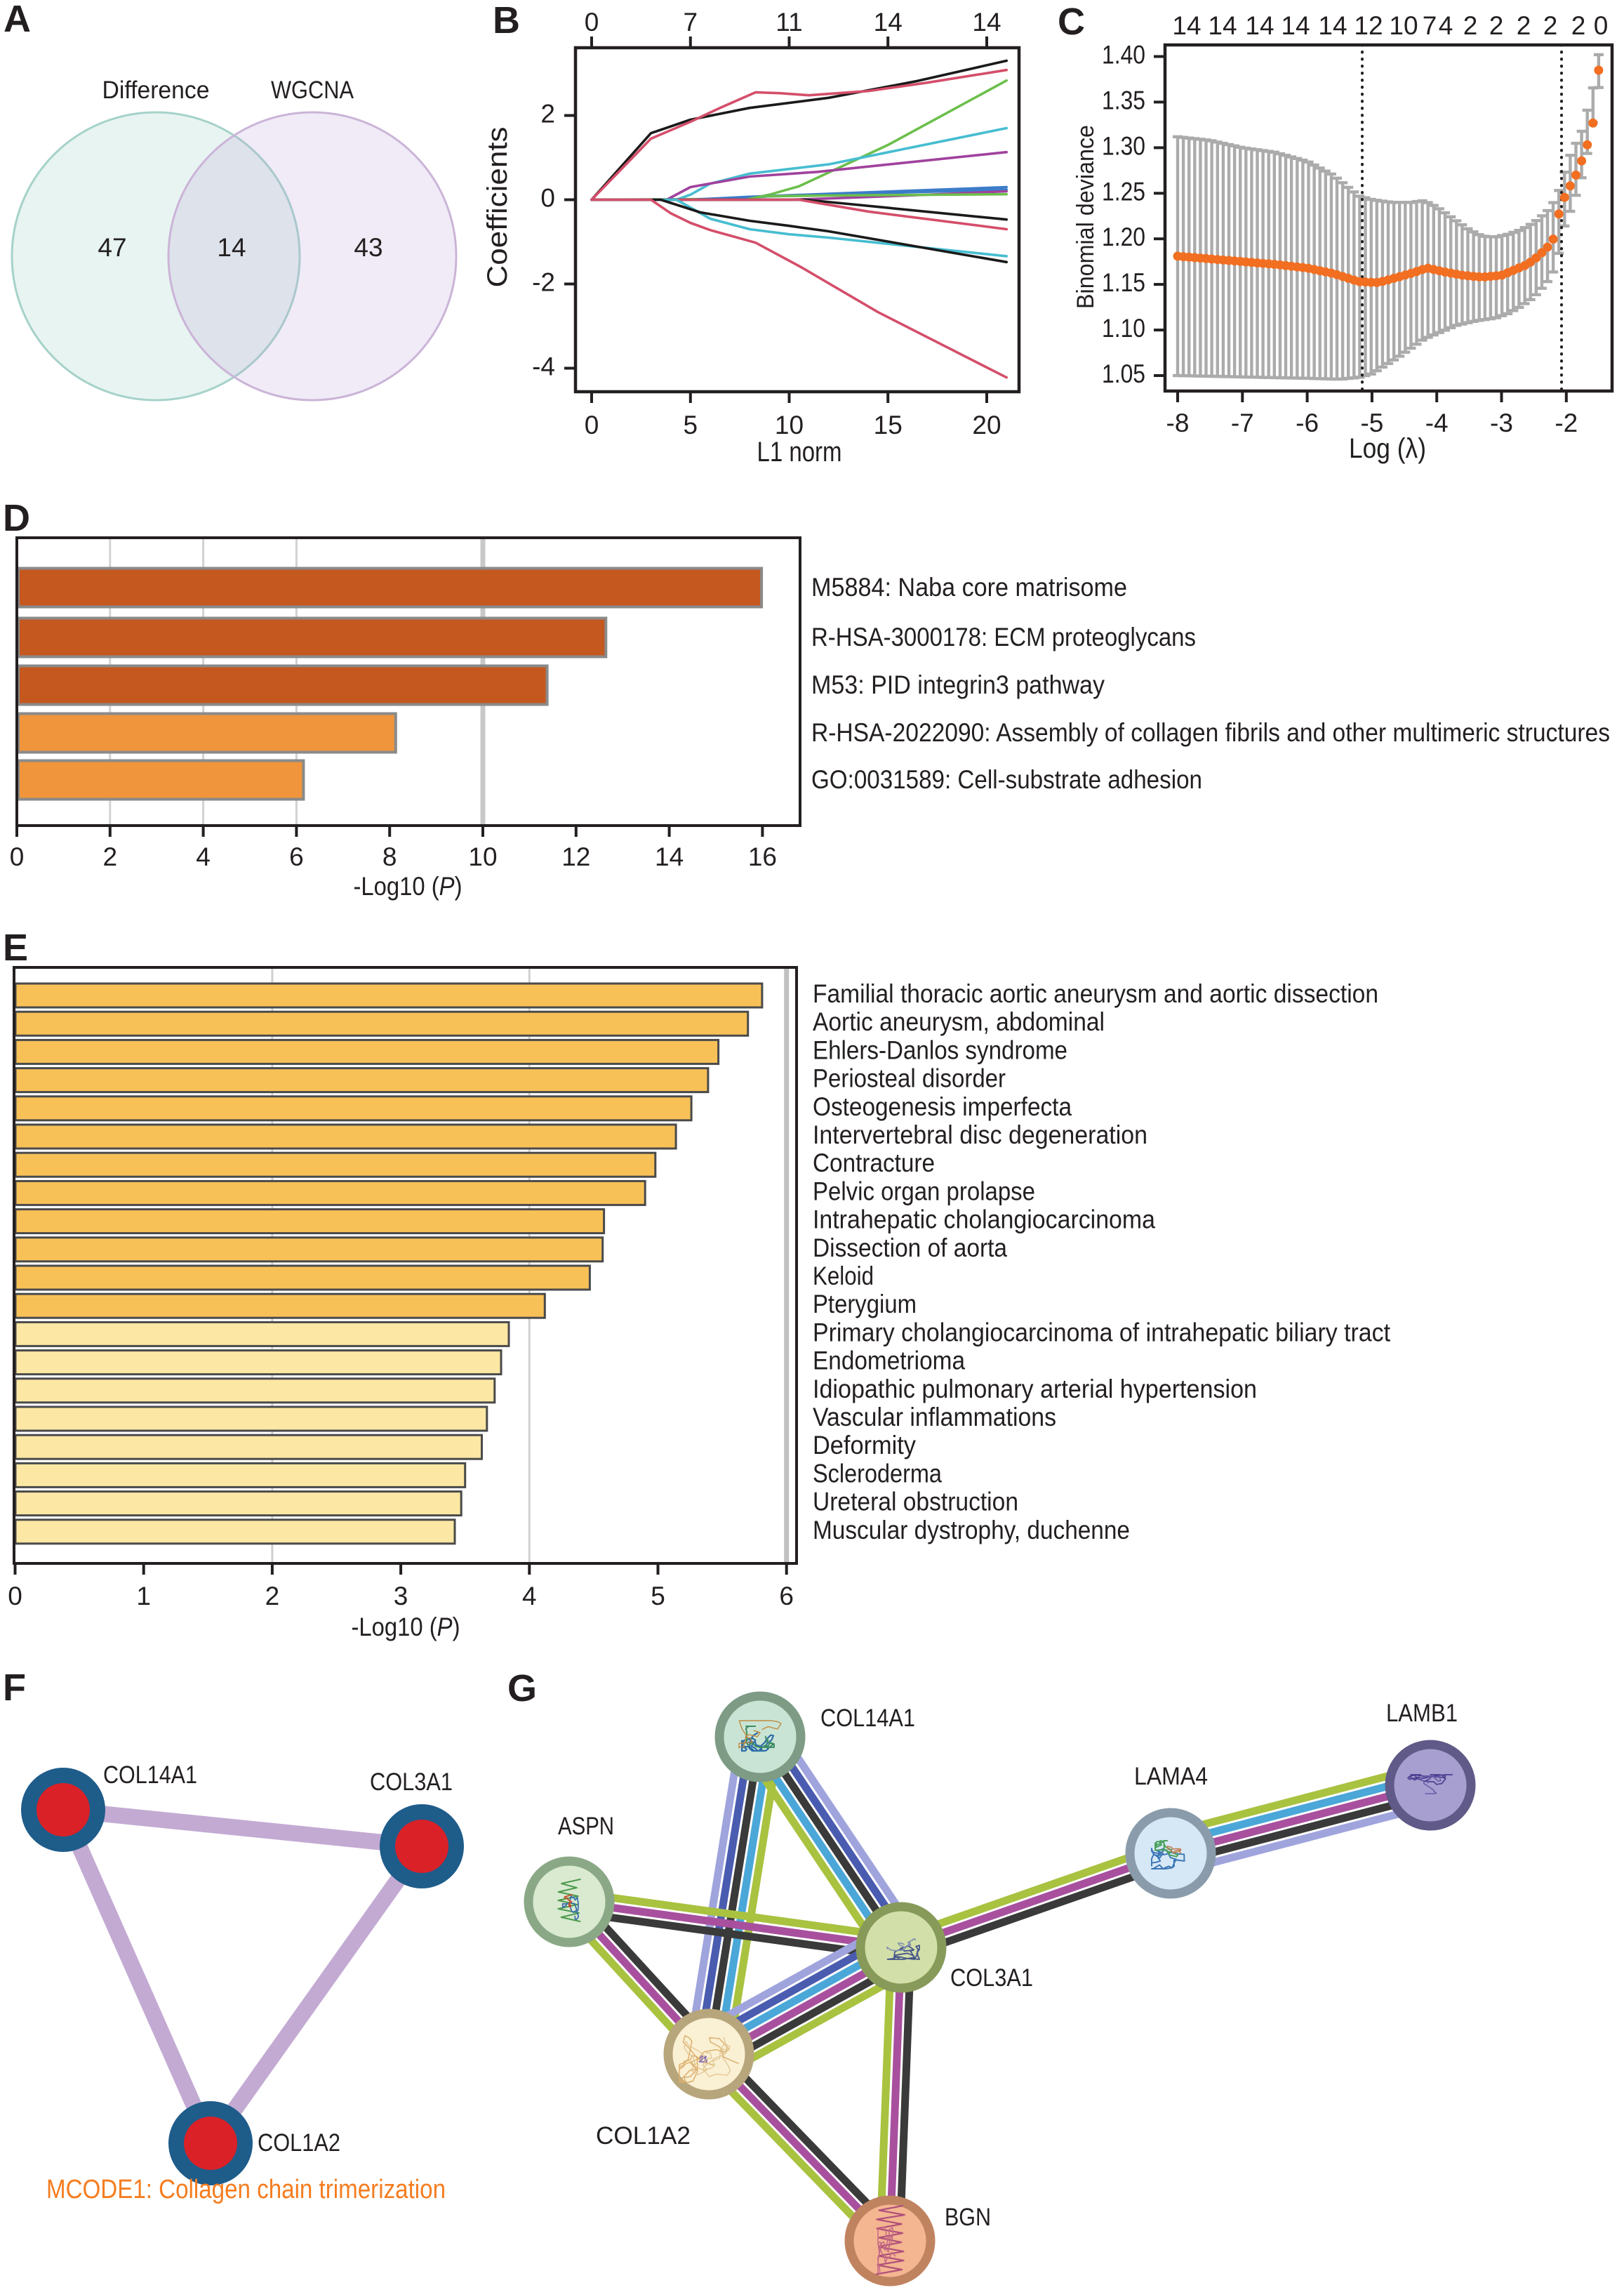  Describe the element at coordinates (368, 247) in the screenshot. I see `svg-text: 43` at that location.